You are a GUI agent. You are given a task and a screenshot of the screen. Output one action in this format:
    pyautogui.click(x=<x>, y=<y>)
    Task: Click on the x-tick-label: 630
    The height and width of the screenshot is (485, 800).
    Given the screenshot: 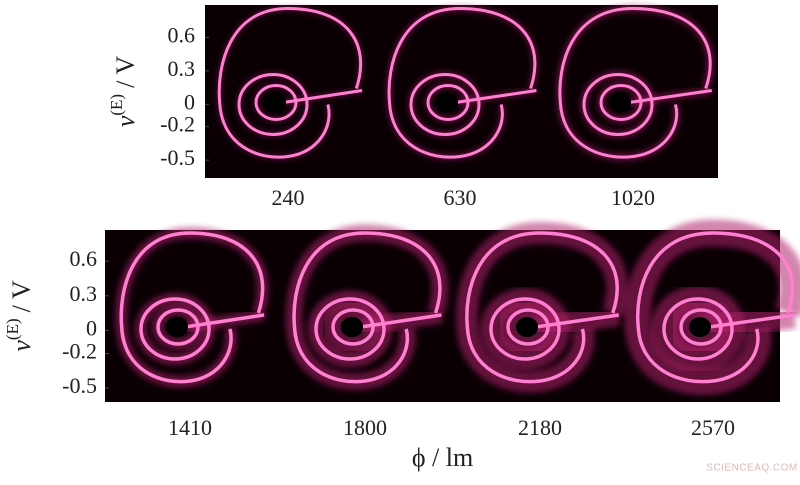 What is the action you would take?
    pyautogui.click(x=460, y=197)
    